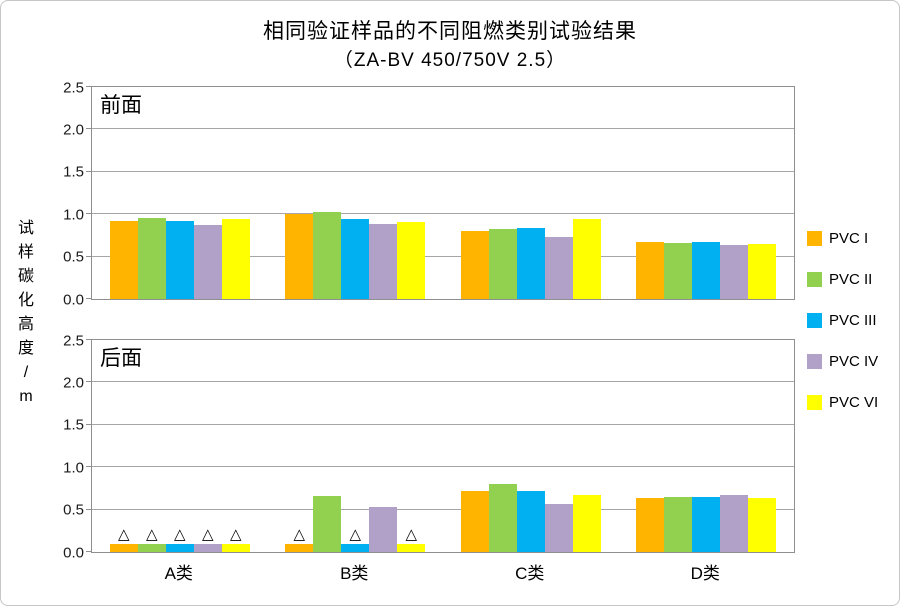 The image size is (902, 608). What do you see at coordinates (178, 573) in the screenshot?
I see `x-axis-label-A类: A类` at bounding box center [178, 573].